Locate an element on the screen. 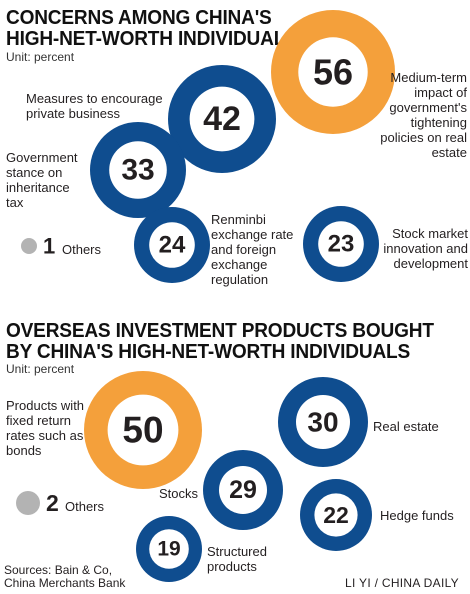  bubble-value: 19 is located at coordinates (168, 549).